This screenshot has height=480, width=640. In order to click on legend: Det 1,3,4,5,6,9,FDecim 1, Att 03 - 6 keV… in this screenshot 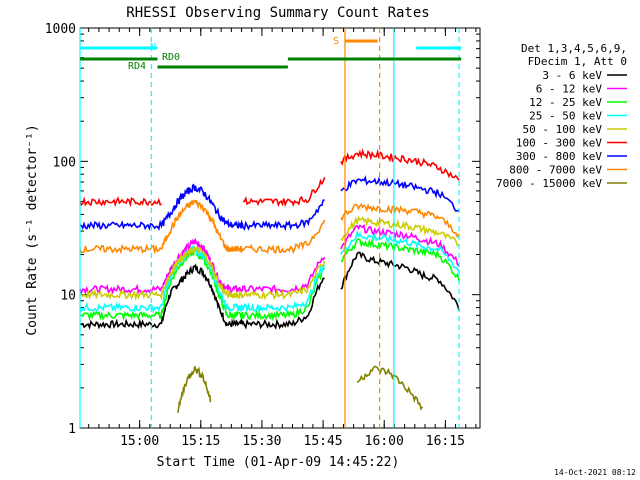, I will do `click(561, 116)`.